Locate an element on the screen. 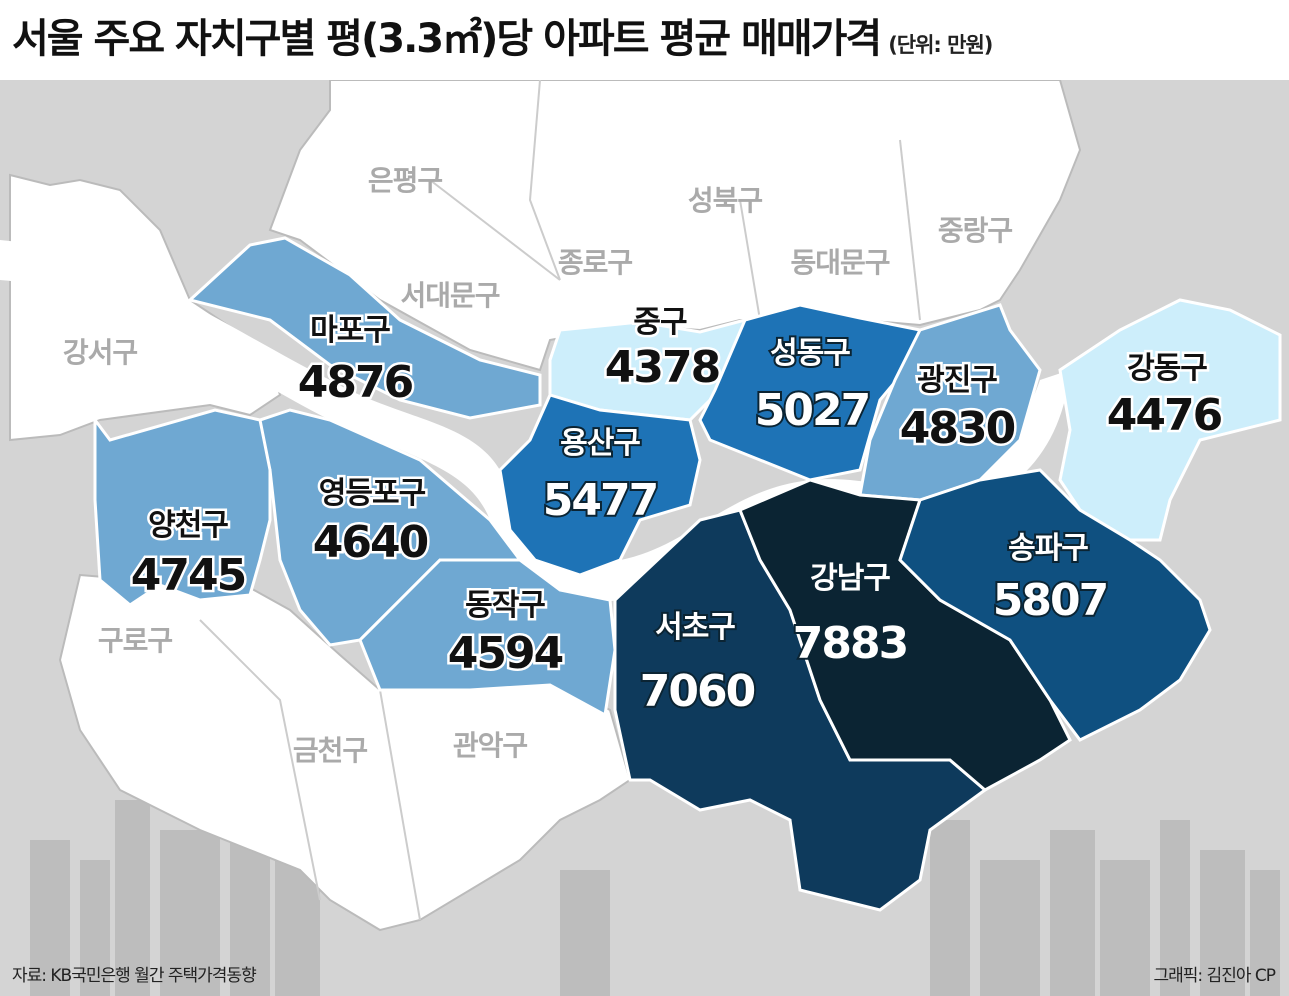  label-seodaemun: 서대문구 is located at coordinates (449, 295).